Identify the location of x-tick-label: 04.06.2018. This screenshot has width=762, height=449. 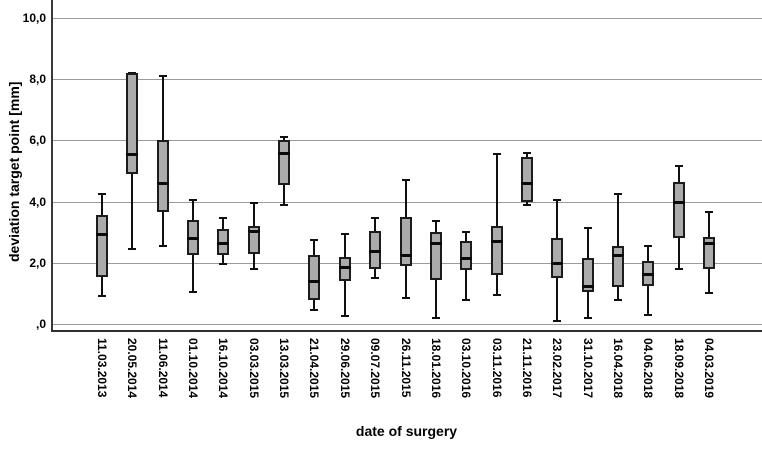
(648, 368).